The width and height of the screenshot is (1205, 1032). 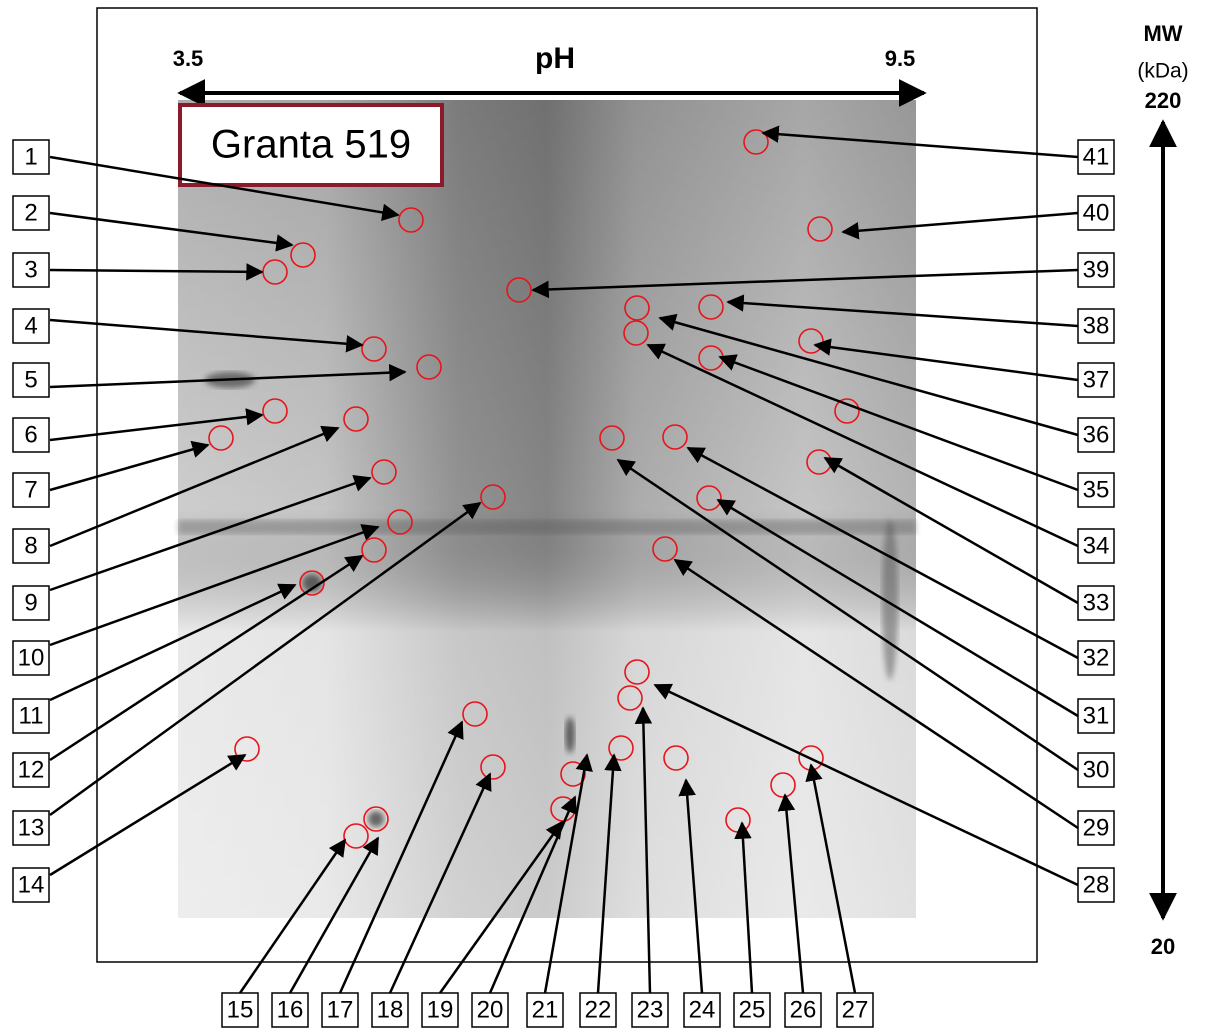 I want to click on spot-label: 8, so click(x=30, y=545).